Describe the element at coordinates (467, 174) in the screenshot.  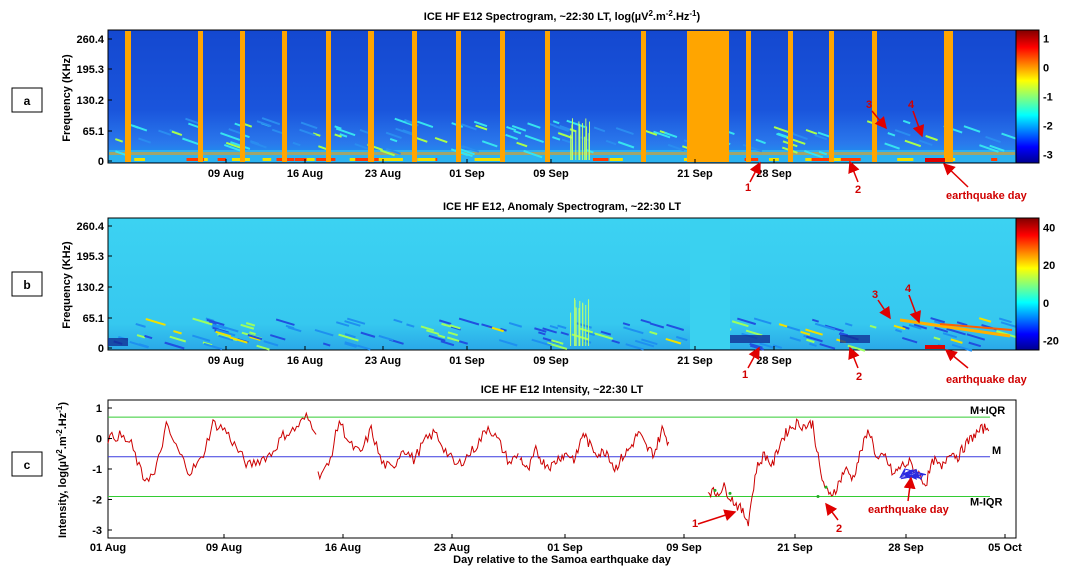
I see `x-tick-label: 01 Sep` at that location.